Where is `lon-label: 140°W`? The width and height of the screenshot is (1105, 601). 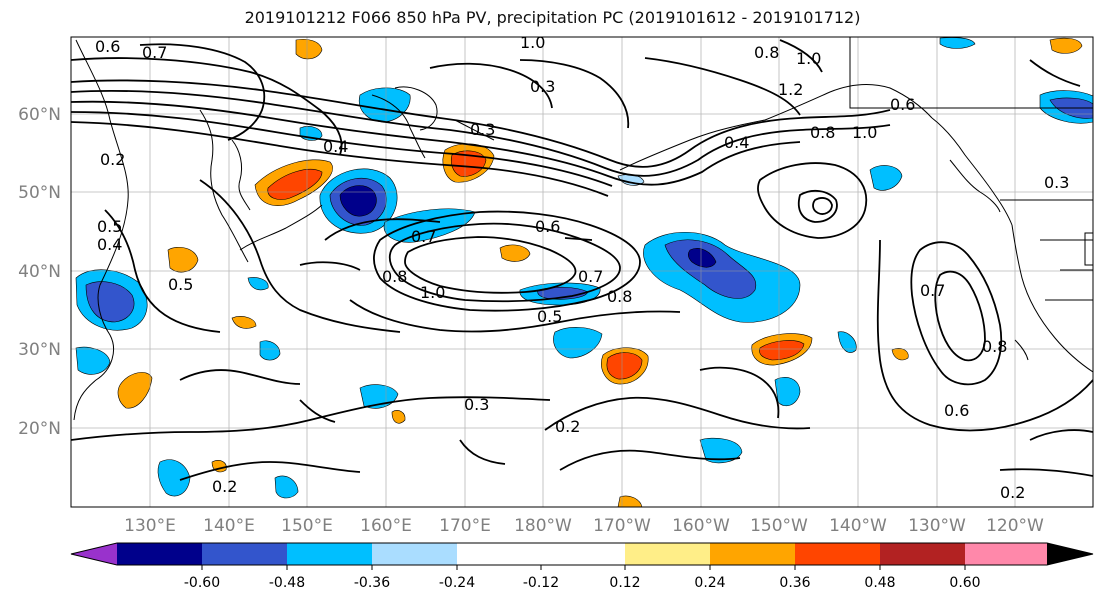
lon-label: 140°W is located at coordinates (858, 526).